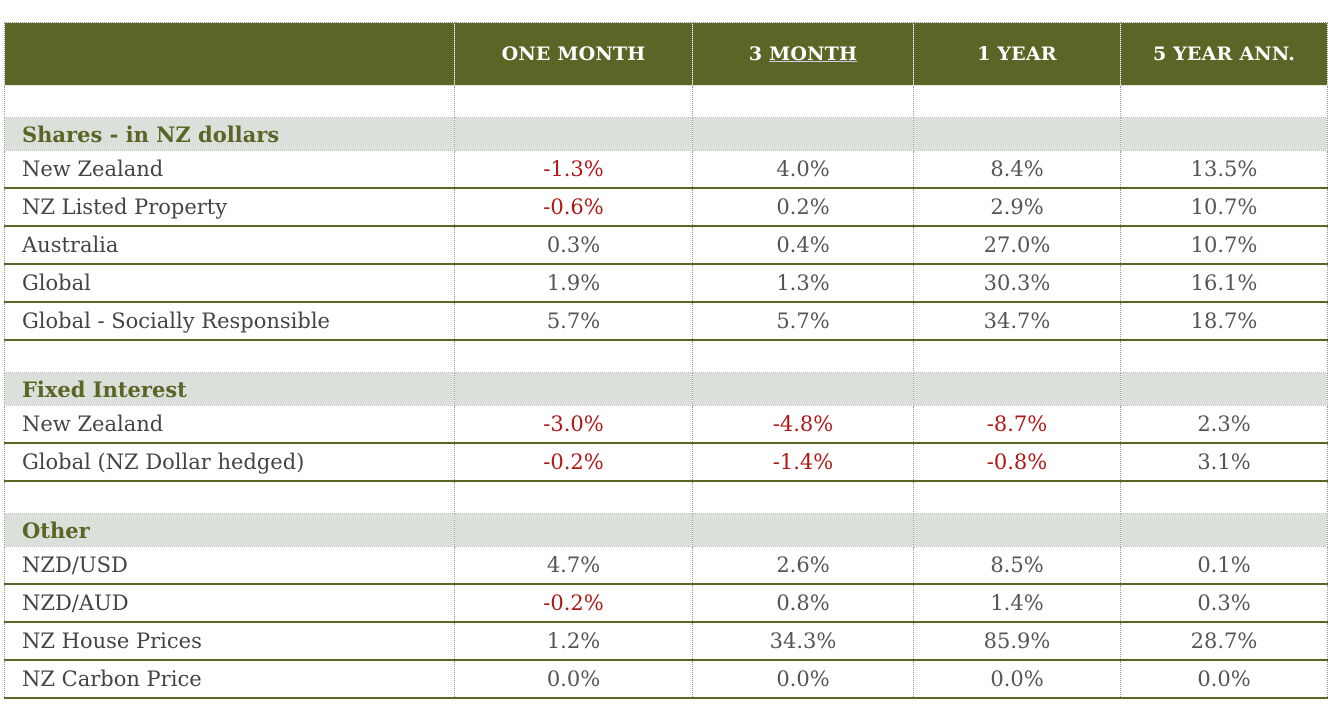  Describe the element at coordinates (229, 389) in the screenshot. I see `section-title: Fixed Interest` at that location.